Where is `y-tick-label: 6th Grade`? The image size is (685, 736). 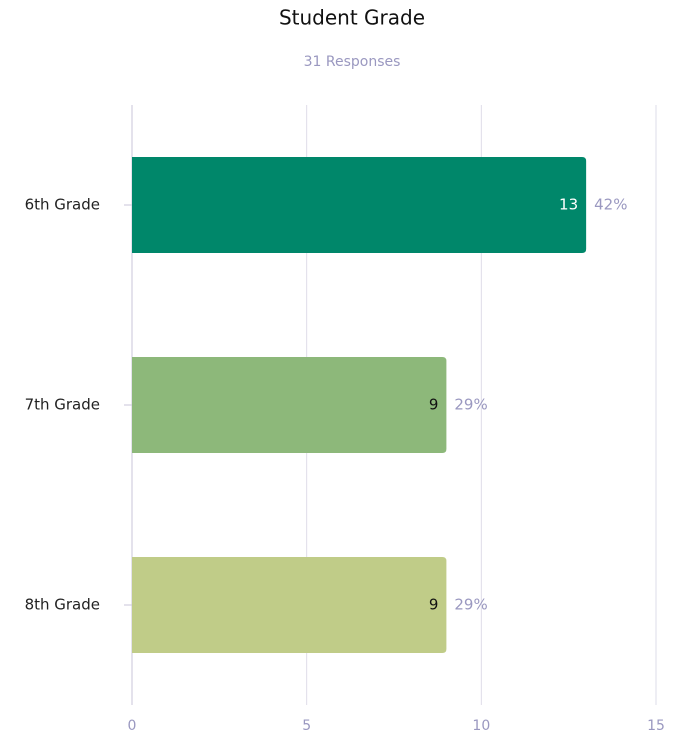
y-tick-label: 6th Grade is located at coordinates (62, 205).